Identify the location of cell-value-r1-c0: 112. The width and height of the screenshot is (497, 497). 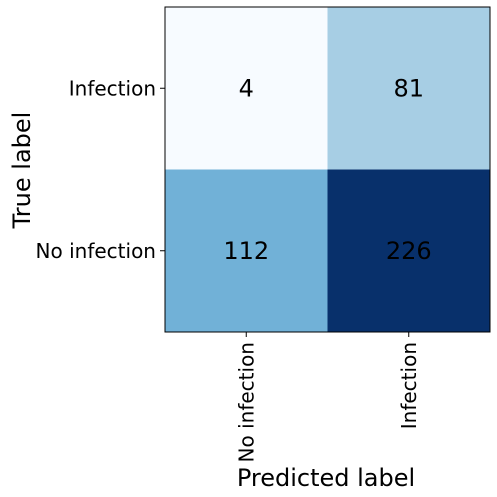
(246, 251).